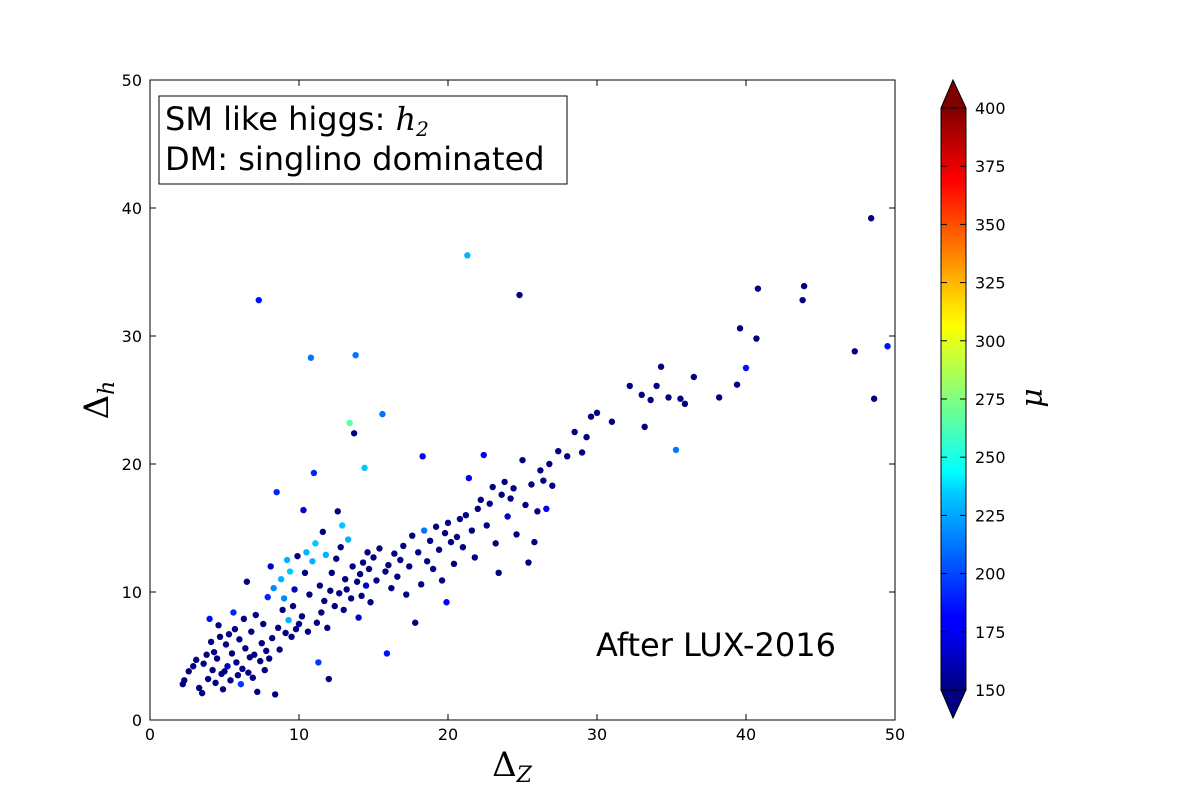  Describe the element at coordinates (716, 645) in the screenshot. I see `annotation-text: After LUX-2016` at that location.